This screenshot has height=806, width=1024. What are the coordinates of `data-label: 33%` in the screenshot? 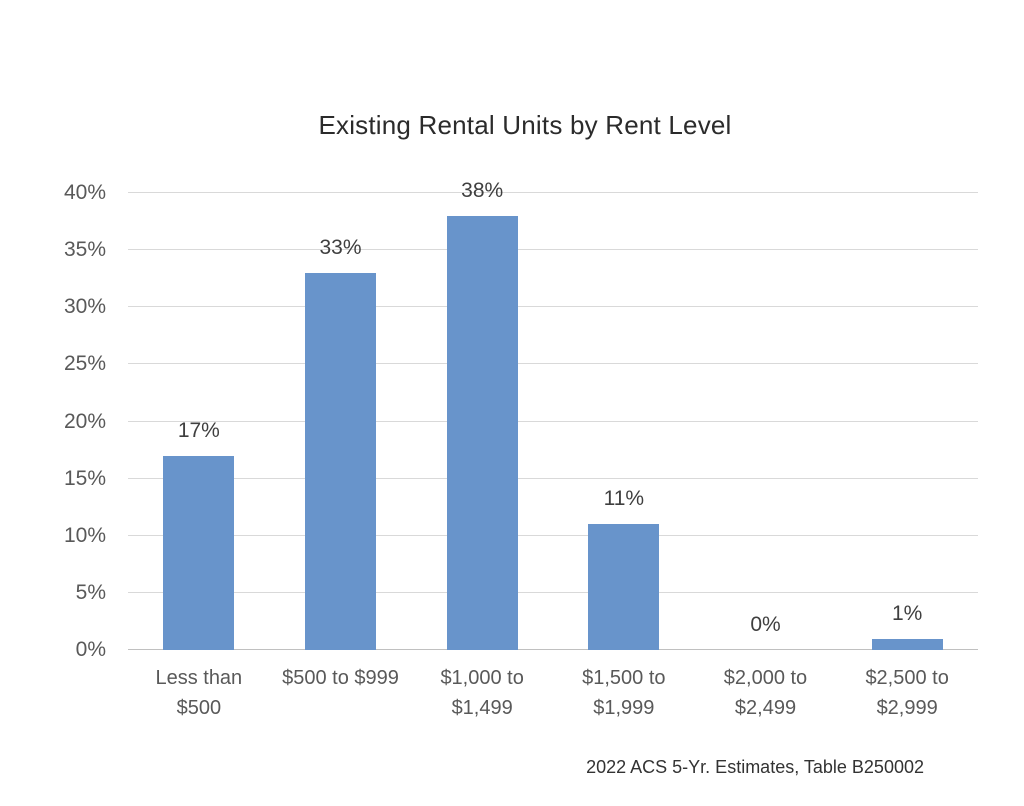 It's located at (340, 247).